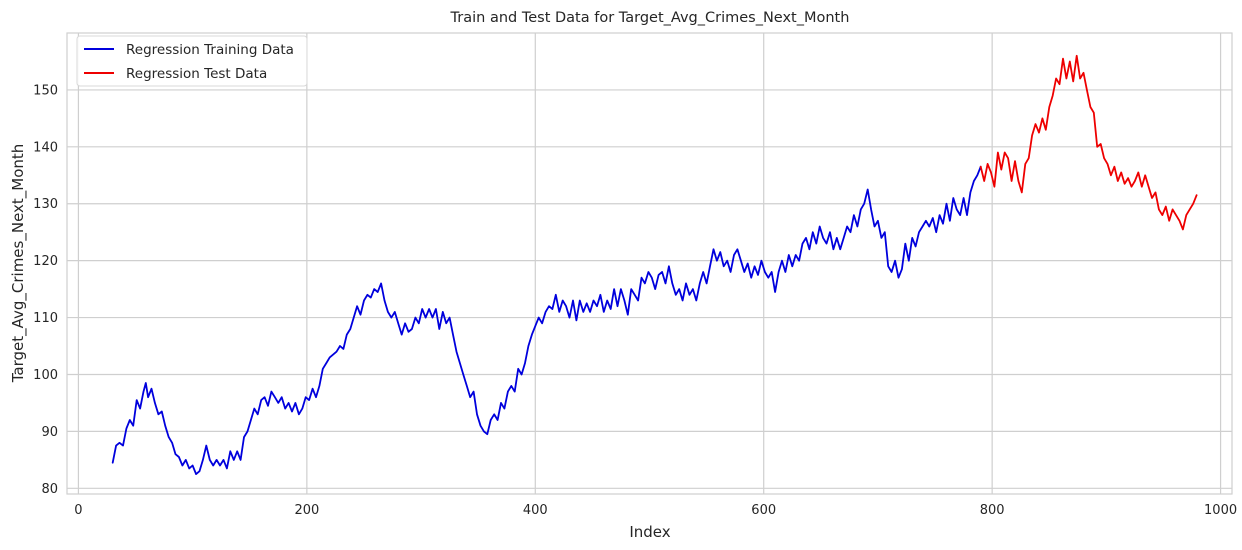 Image resolution: width=1242 pixels, height=550 pixels. I want to click on x-axis-label: Index, so click(649, 532).